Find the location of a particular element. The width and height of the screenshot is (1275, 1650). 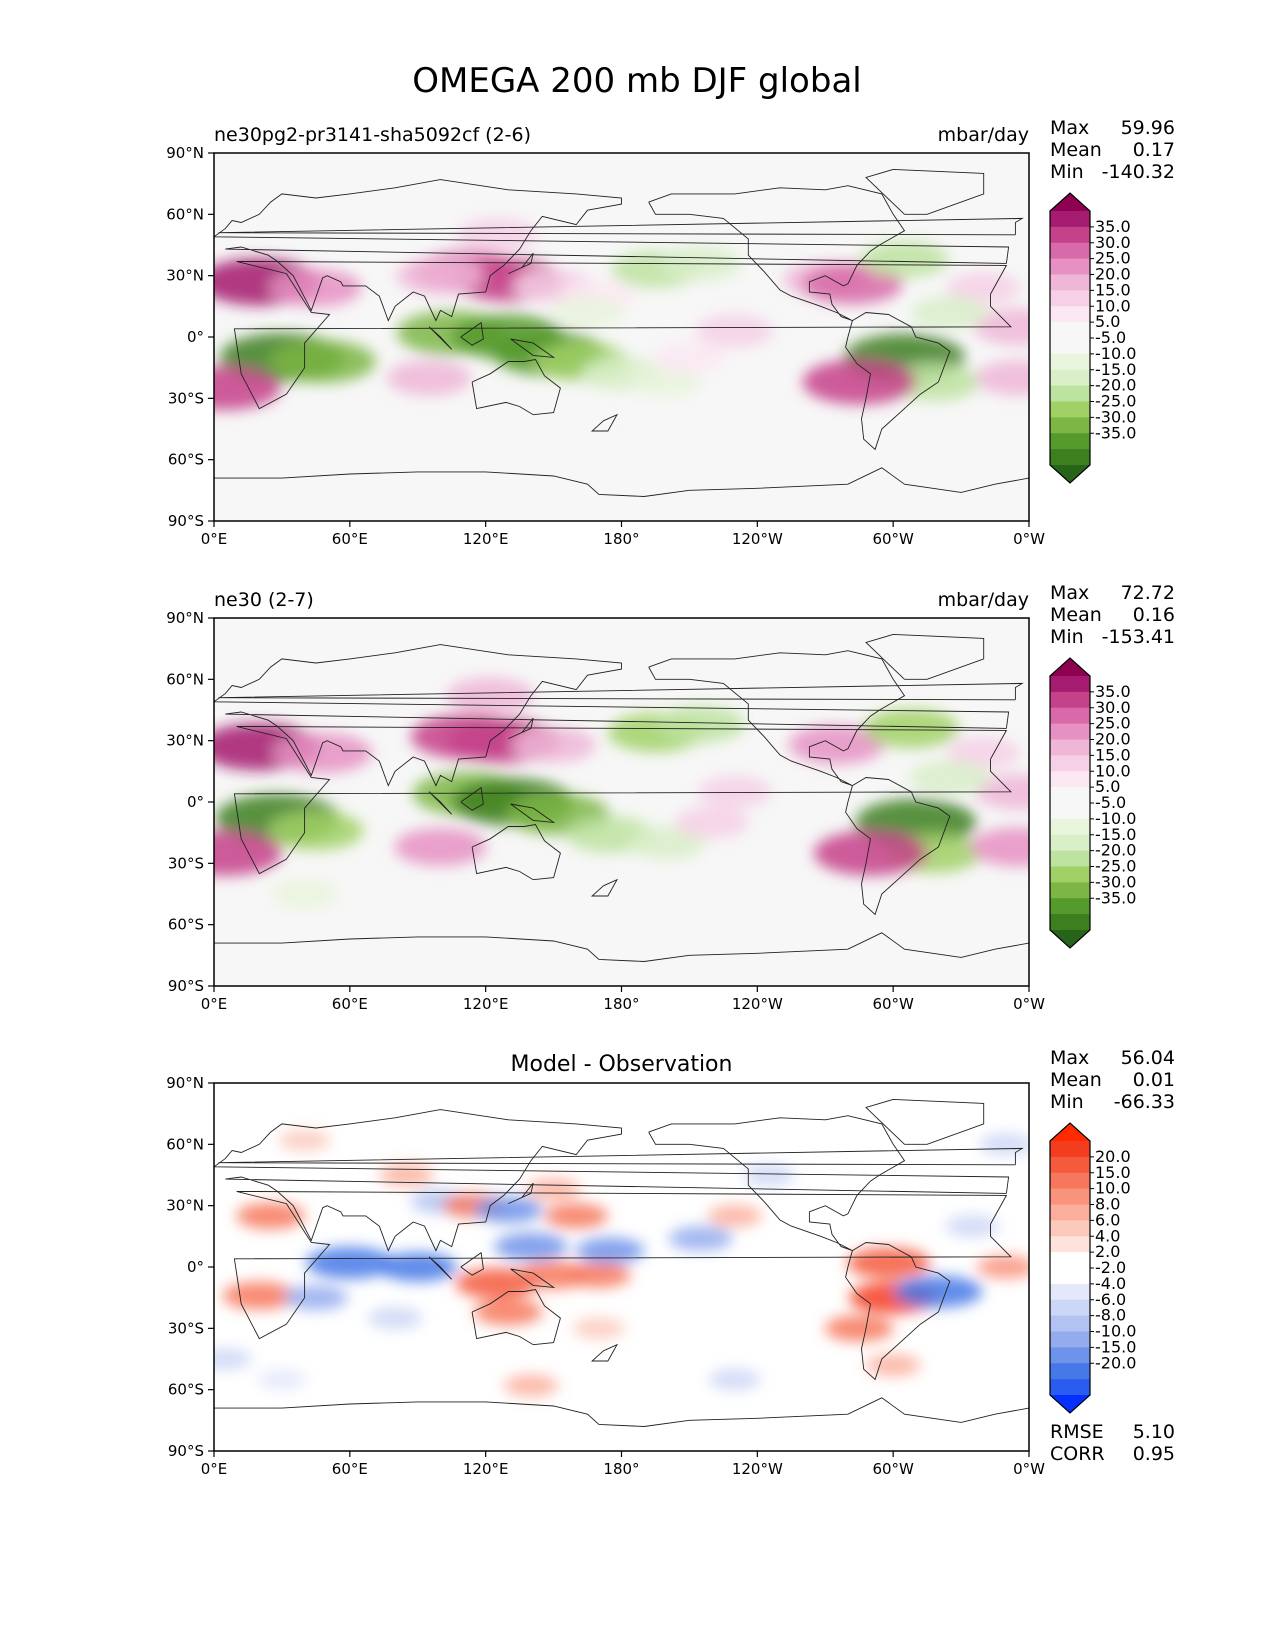

y-tick-label: 90°S is located at coordinates (186, 986).